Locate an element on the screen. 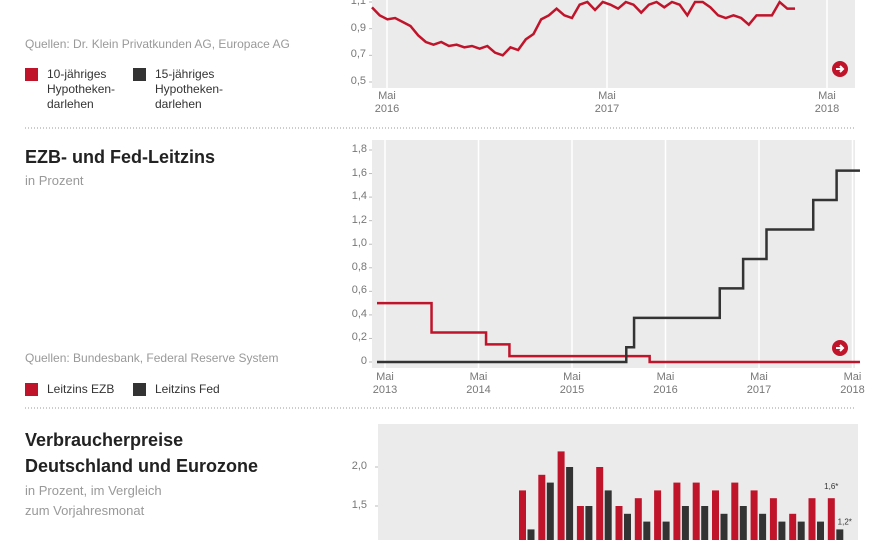 This screenshot has width=880, height=540. plot-background is located at coordinates (613, 44).